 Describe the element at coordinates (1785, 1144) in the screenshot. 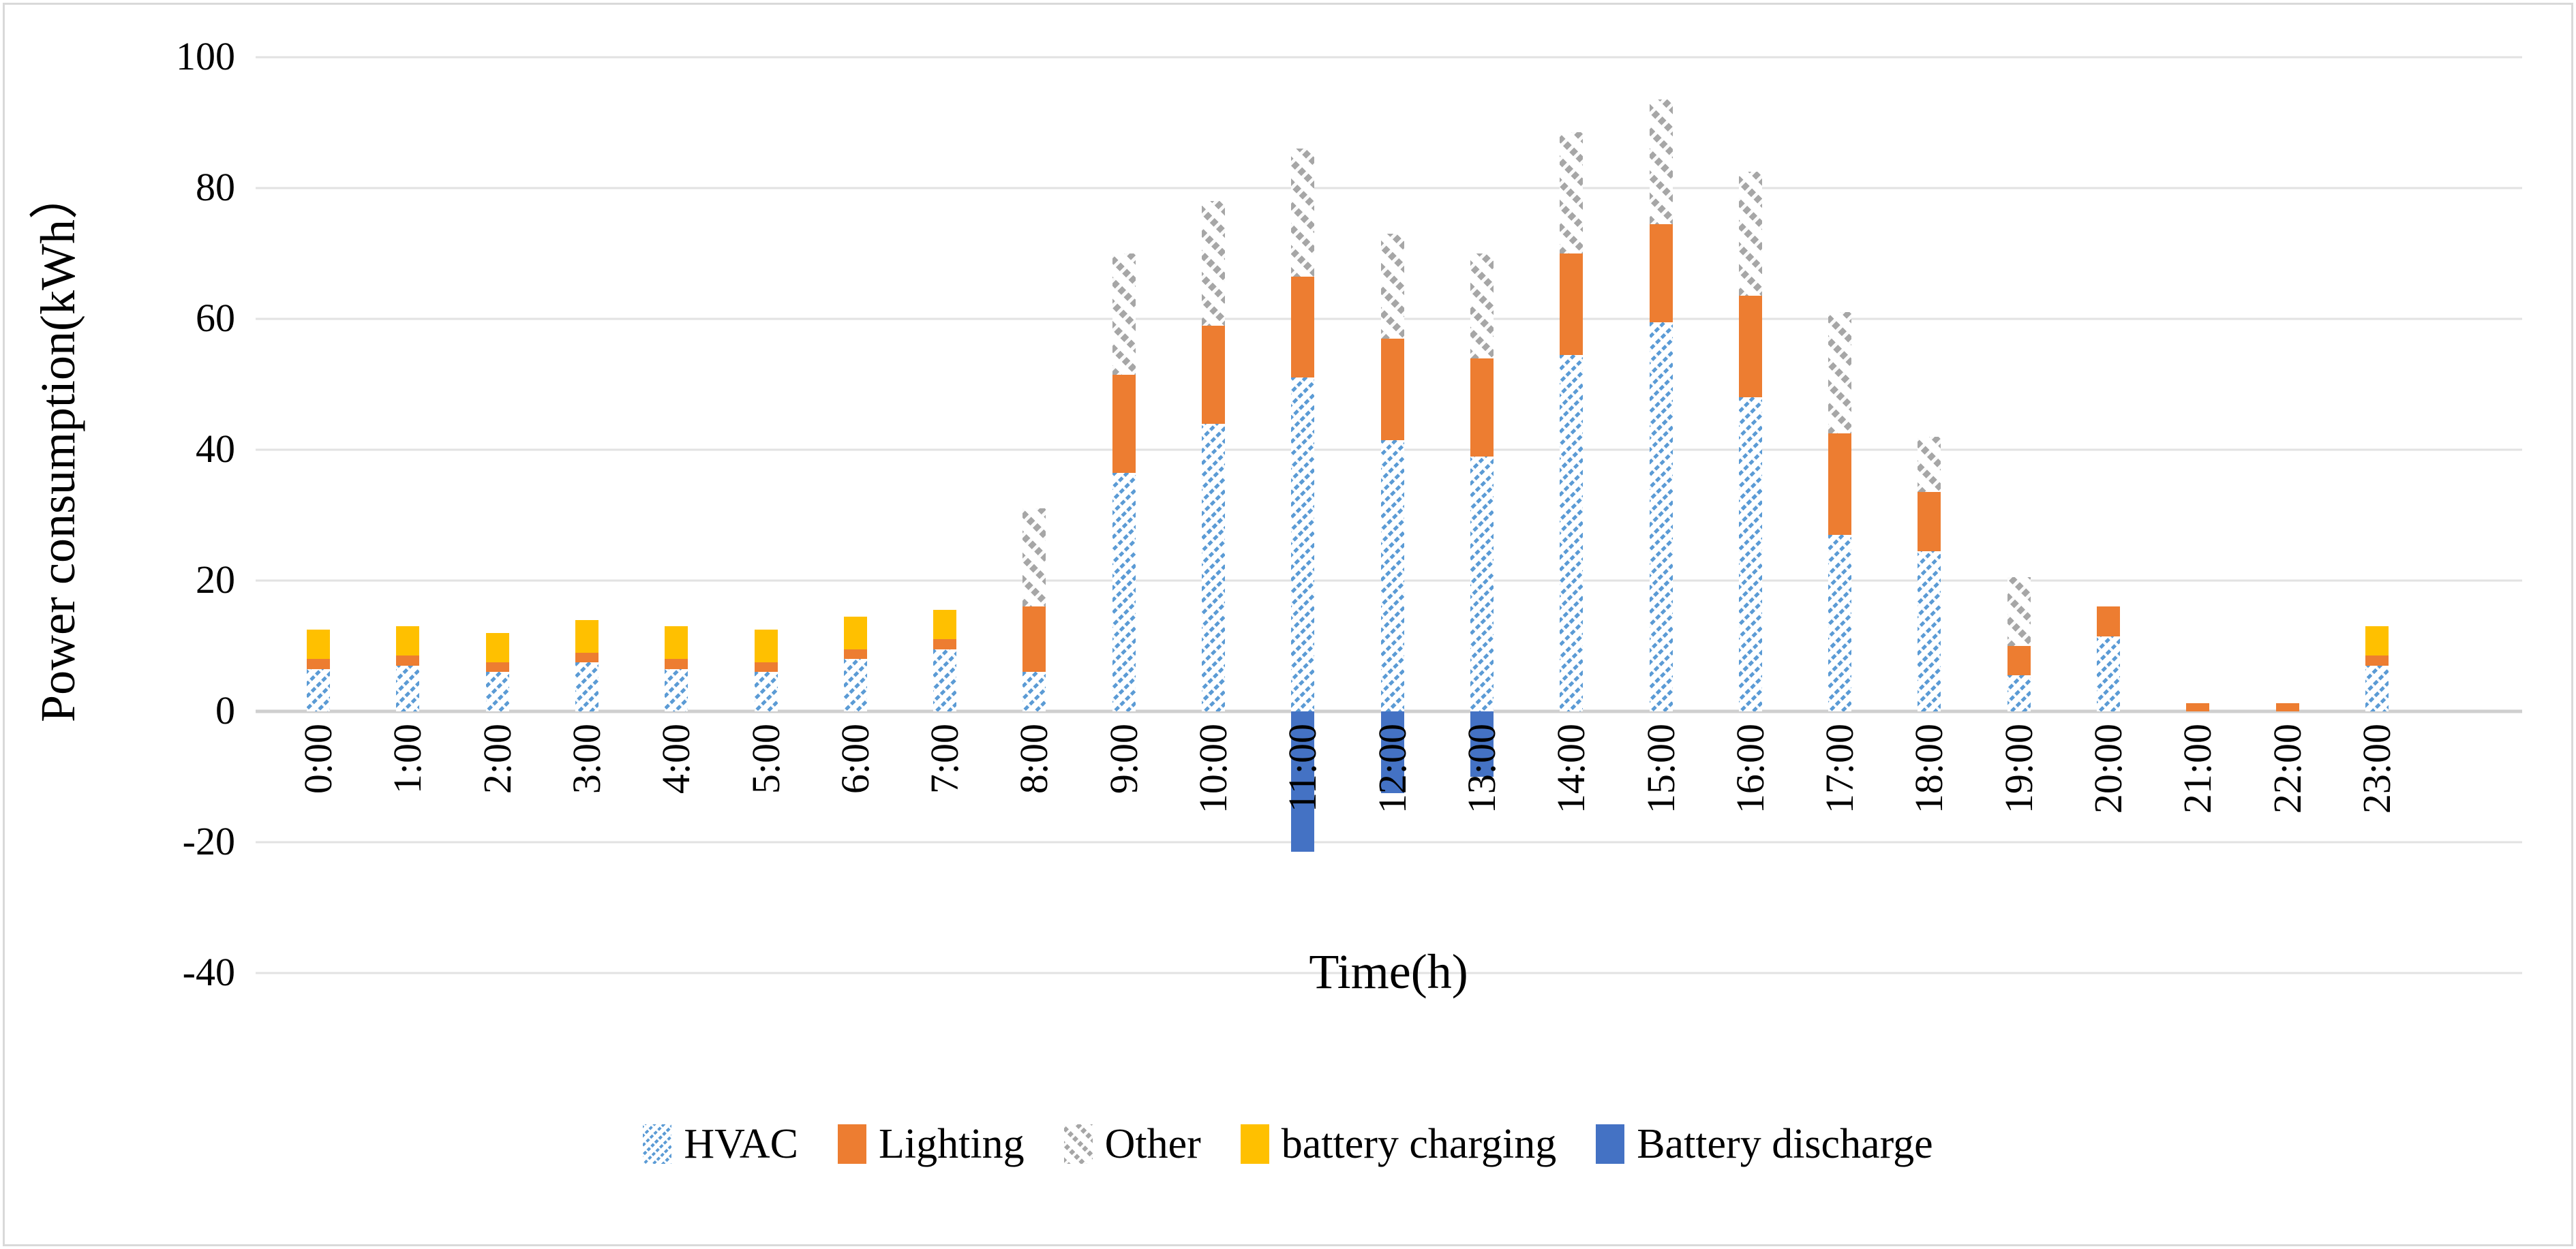

I see `legend-label: Battery discharge` at that location.